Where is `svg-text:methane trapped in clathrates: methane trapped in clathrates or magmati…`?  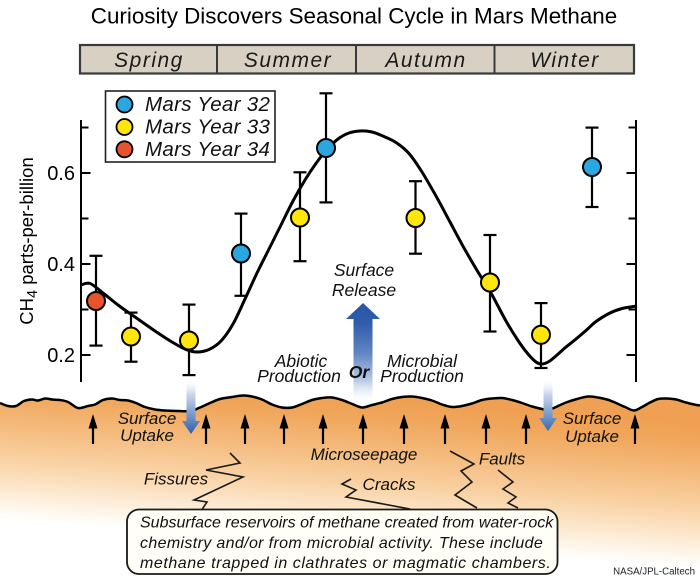
svg-text:methane trapped in clathrates: methane trapped in clathrates or magmati… is located at coordinates (345, 563).